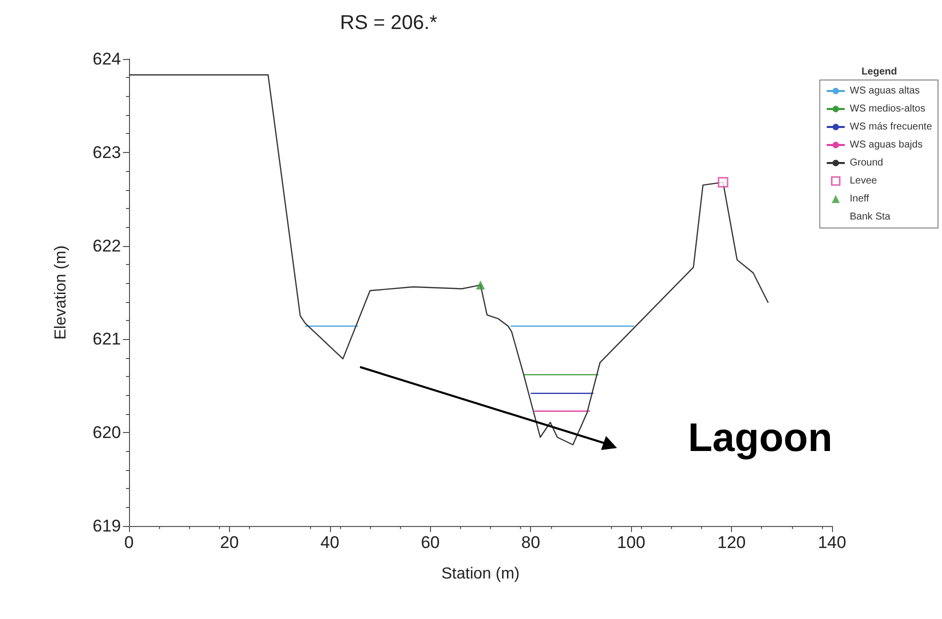  What do you see at coordinates (867, 163) in the screenshot?
I see `legend-label: Ground` at bounding box center [867, 163].